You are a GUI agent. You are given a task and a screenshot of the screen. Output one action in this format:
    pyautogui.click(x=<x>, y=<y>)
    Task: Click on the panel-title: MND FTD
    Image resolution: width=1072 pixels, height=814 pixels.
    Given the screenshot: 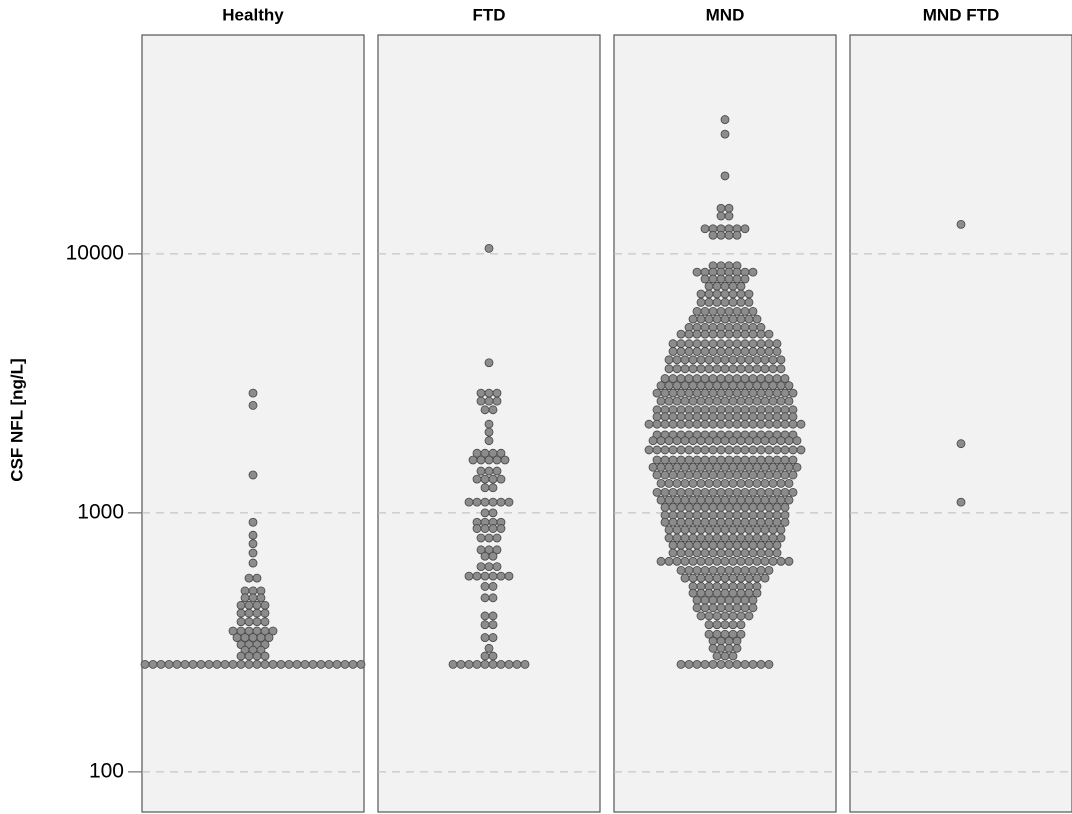 What is the action you would take?
    pyautogui.click(x=961, y=14)
    